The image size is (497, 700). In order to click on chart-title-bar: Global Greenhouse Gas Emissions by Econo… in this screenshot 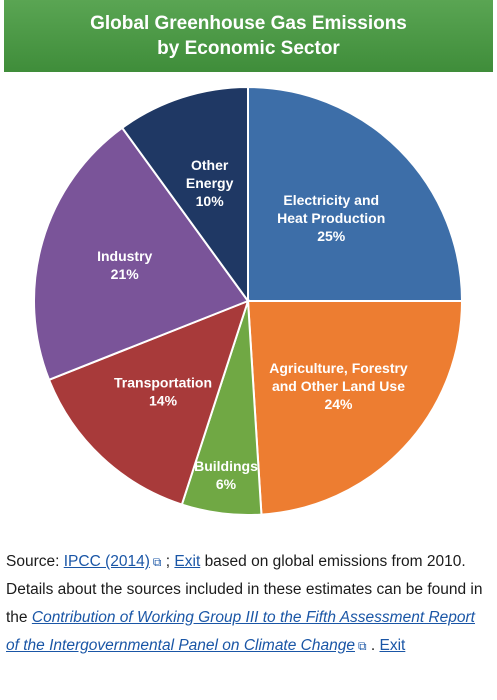, I will do `click(248, 36)`.